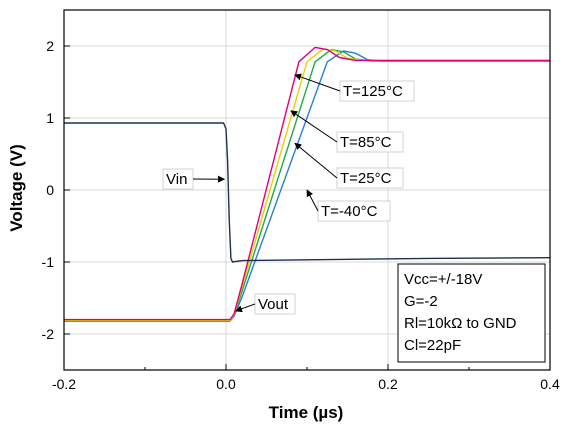 The width and height of the screenshot is (569, 428). What do you see at coordinates (176, 179) in the screenshot?
I see `annotation-label: Vin` at bounding box center [176, 179].